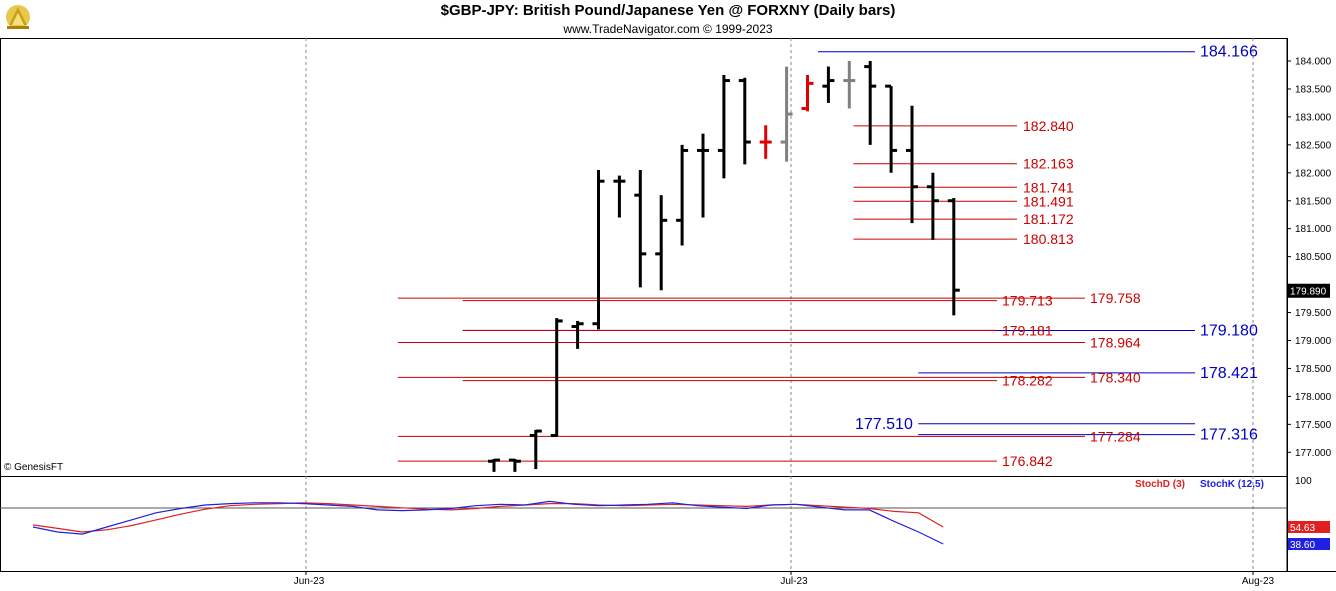  What do you see at coordinates (1313, 425) in the screenshot?
I see `y-tick-label: 177.500` at bounding box center [1313, 425].